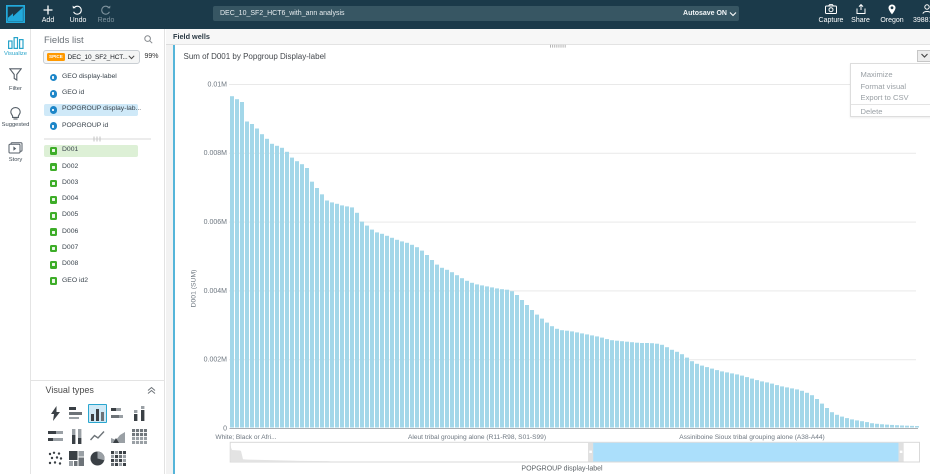 This screenshot has width=930, height=474. Describe the element at coordinates (218, 84) in the screenshot. I see `svg-text: 0.01M` at that location.